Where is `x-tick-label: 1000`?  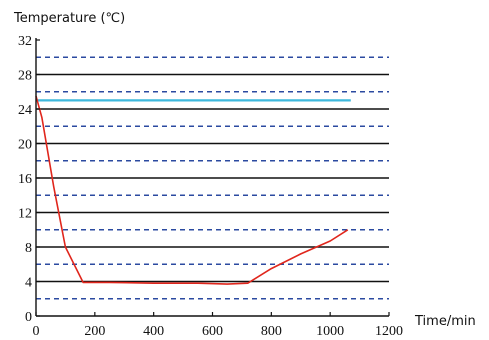 x-tick-label: 1000 is located at coordinates (330, 331).